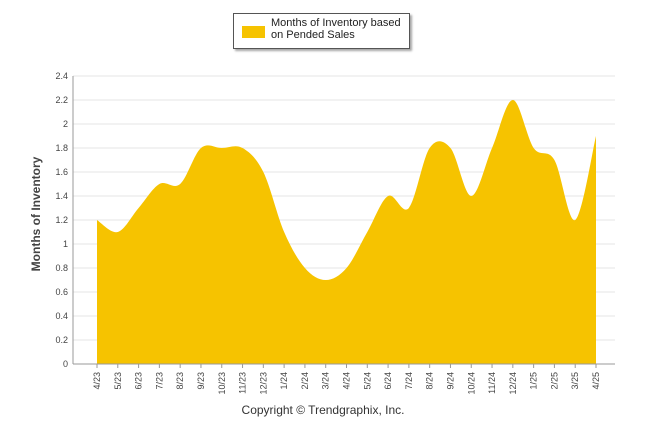  What do you see at coordinates (61, 148) in the screenshot?
I see `y-tick-label: 1.8` at bounding box center [61, 148].